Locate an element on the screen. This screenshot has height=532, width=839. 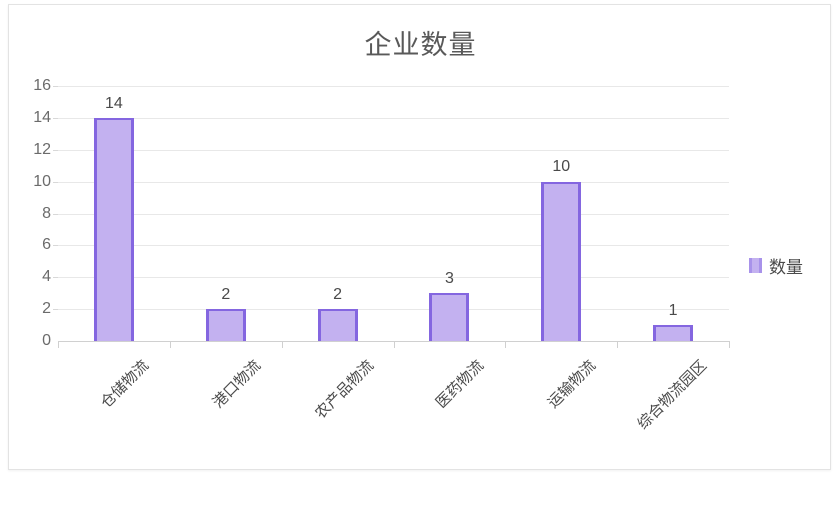
bar-pharmaceutical-logistics is located at coordinates (449, 317).